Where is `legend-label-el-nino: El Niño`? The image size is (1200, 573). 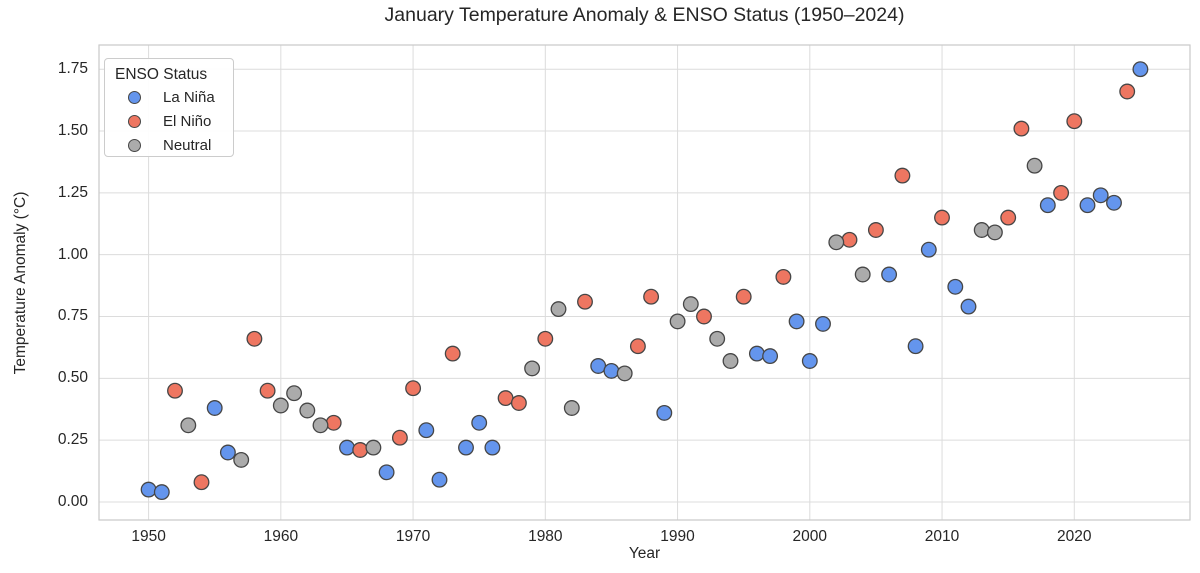
legend-label-el-nino: El Niño is located at coordinates (187, 121).